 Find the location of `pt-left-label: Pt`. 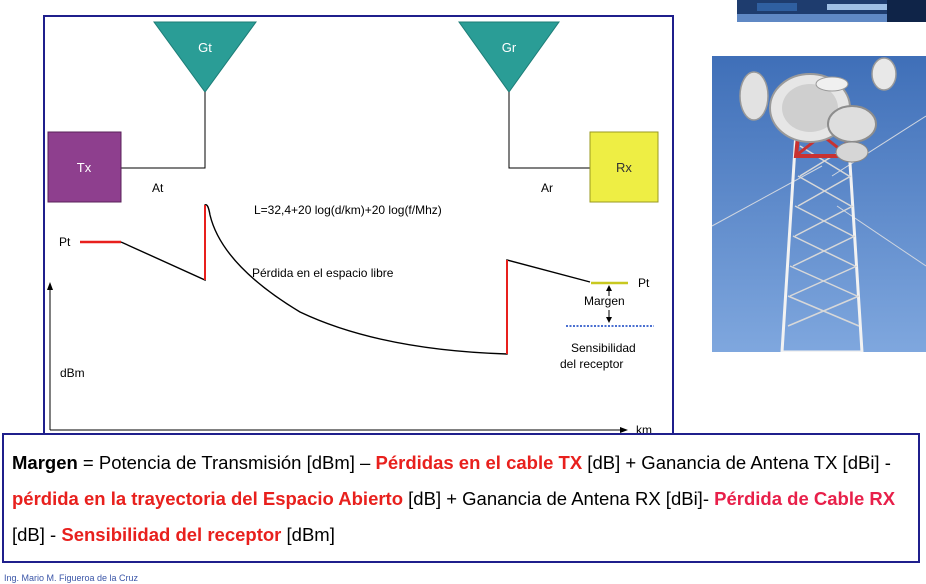

pt-left-label: Pt is located at coordinates (65, 242).